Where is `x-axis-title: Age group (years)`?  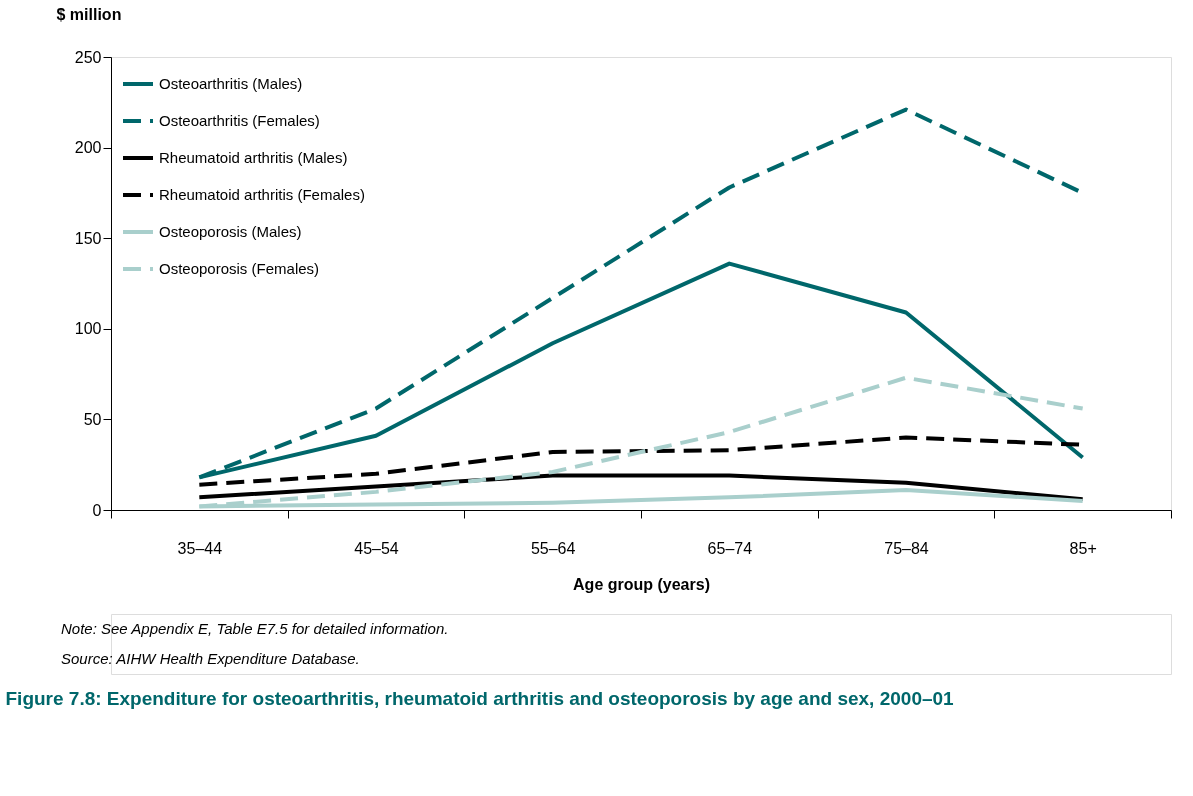 x-axis-title: Age group (years) is located at coordinates (641, 584).